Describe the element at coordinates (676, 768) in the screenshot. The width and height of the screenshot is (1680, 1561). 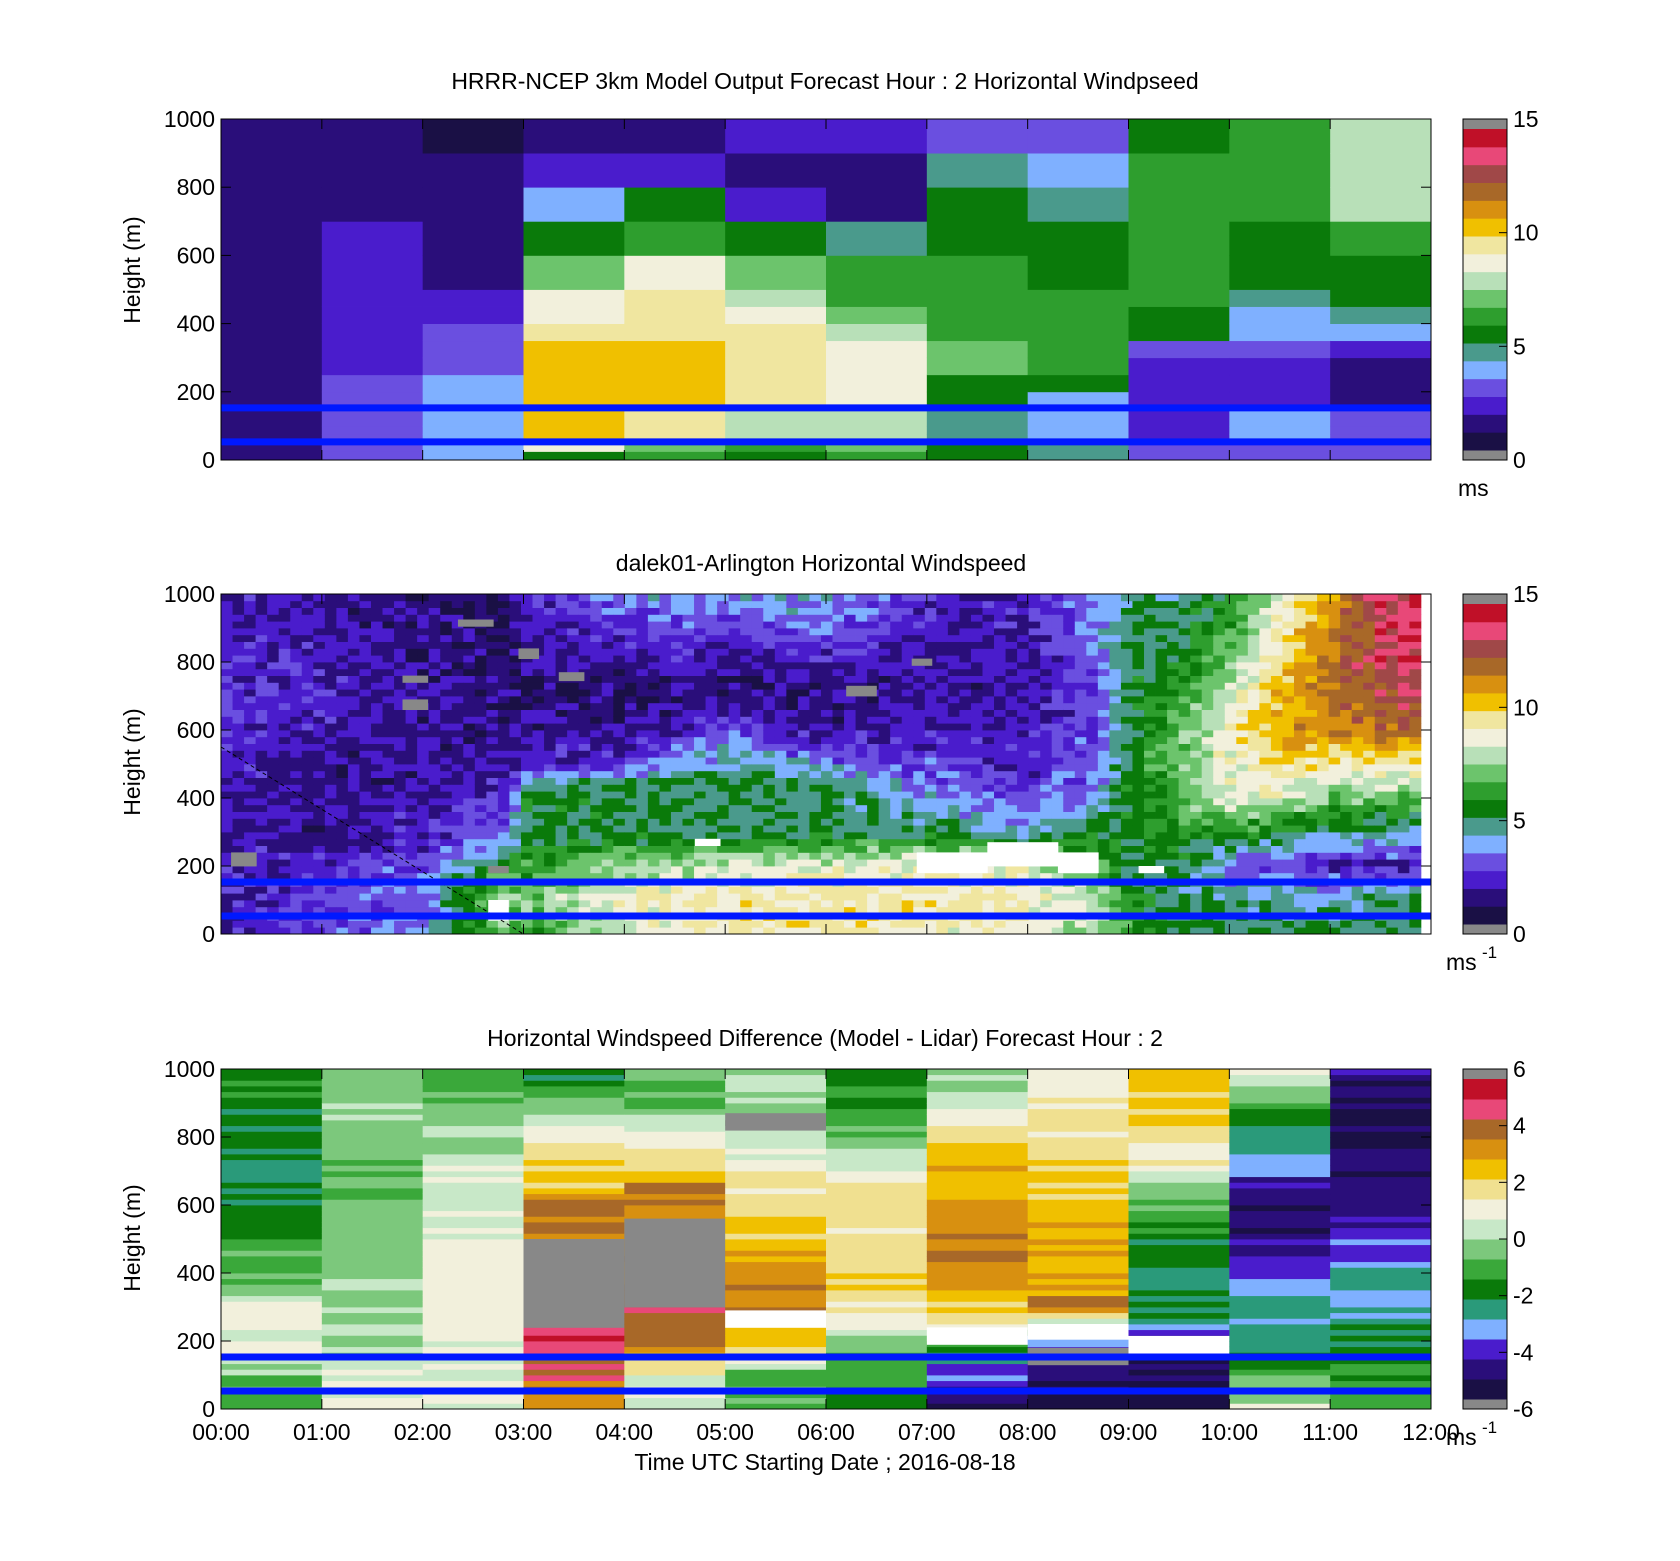
I see `heatmap-cell-1974` at that location.